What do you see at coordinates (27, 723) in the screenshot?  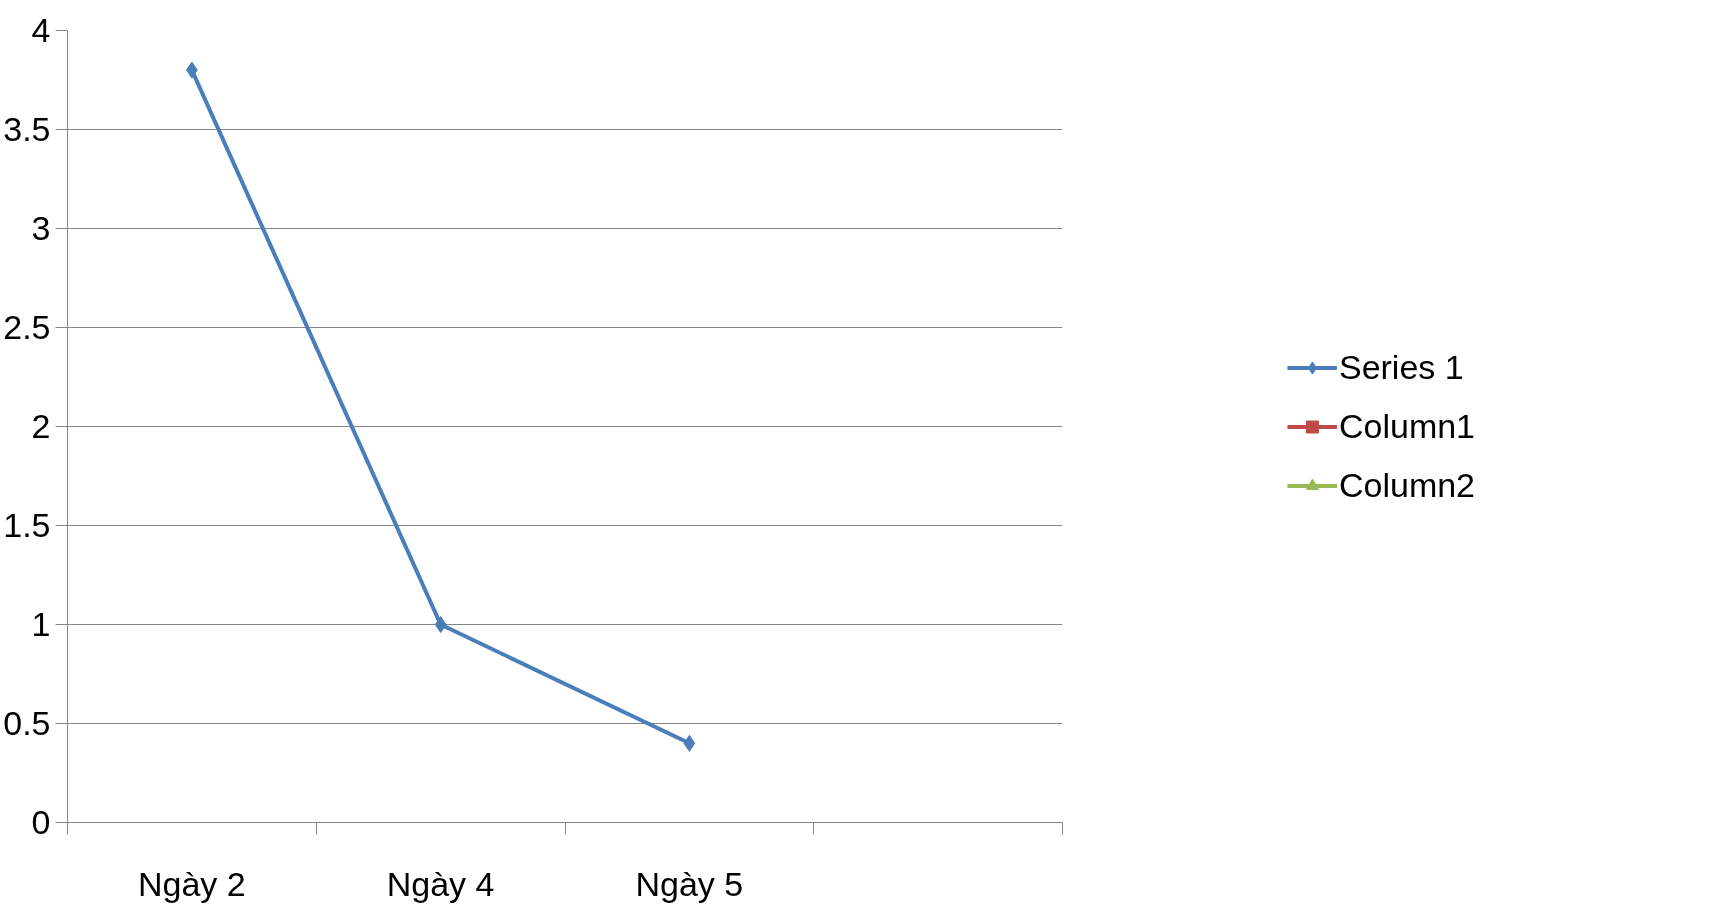 I see `y-tick-label: 0.5` at bounding box center [27, 723].